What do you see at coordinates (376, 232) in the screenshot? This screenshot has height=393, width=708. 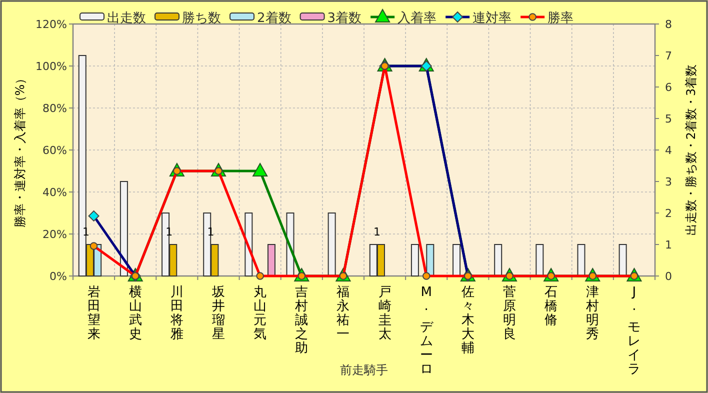 I see `data-label: 1` at bounding box center [376, 232].